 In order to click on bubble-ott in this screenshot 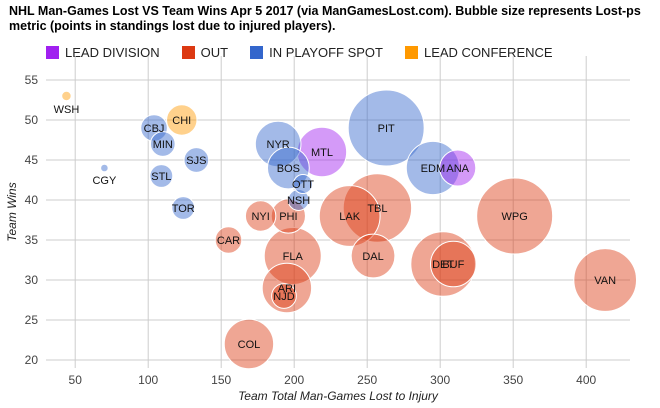, I will do `click(302, 184)`.